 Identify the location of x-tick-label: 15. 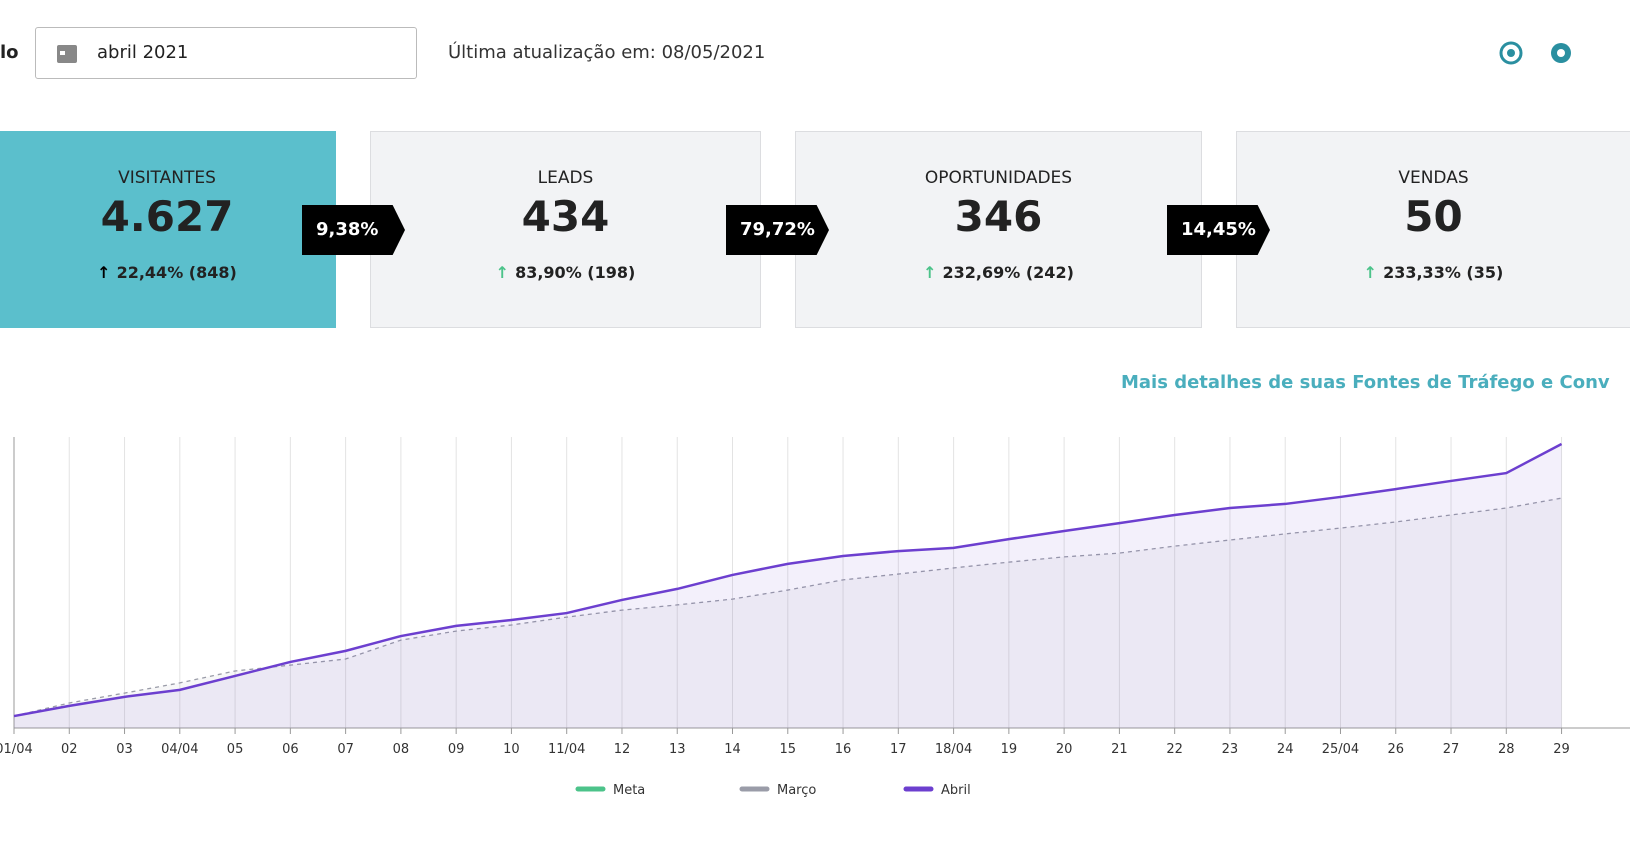
(788, 749).